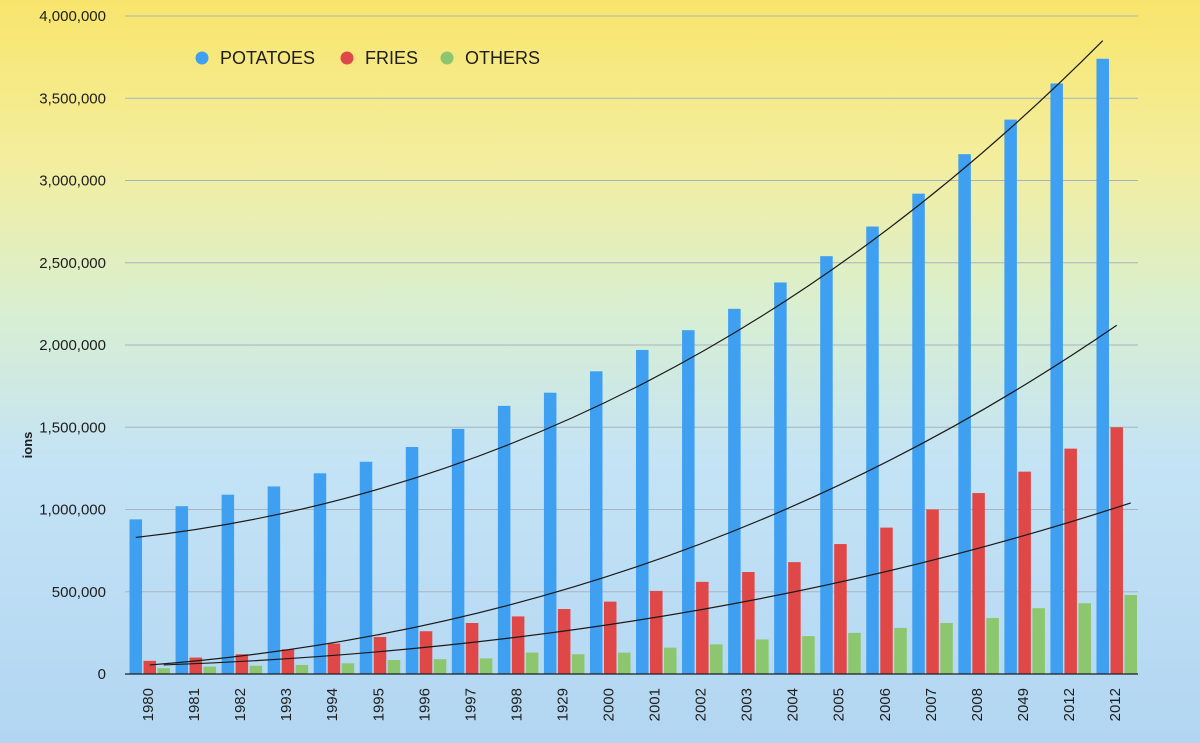 Image resolution: width=1200 pixels, height=743 pixels. Describe the element at coordinates (747, 704) in the screenshot. I see `x-tick-label: 2003` at that location.